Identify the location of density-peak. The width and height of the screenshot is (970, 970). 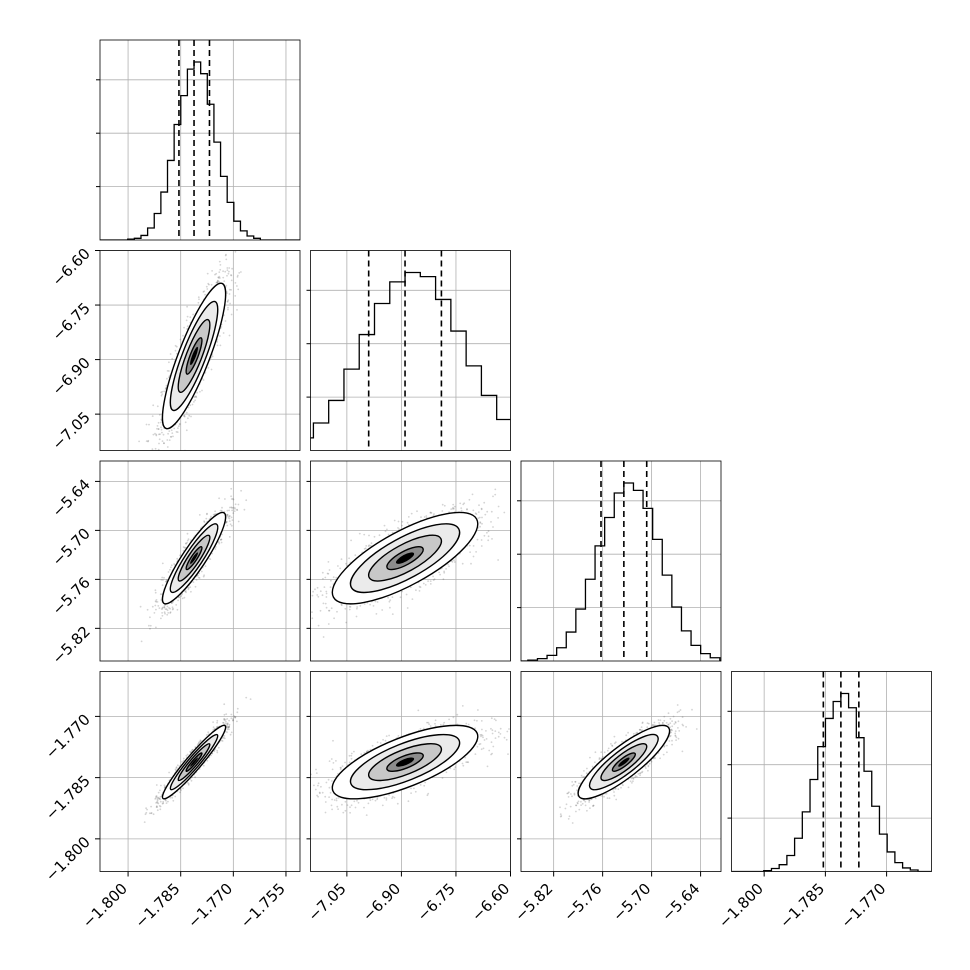
(194, 356).